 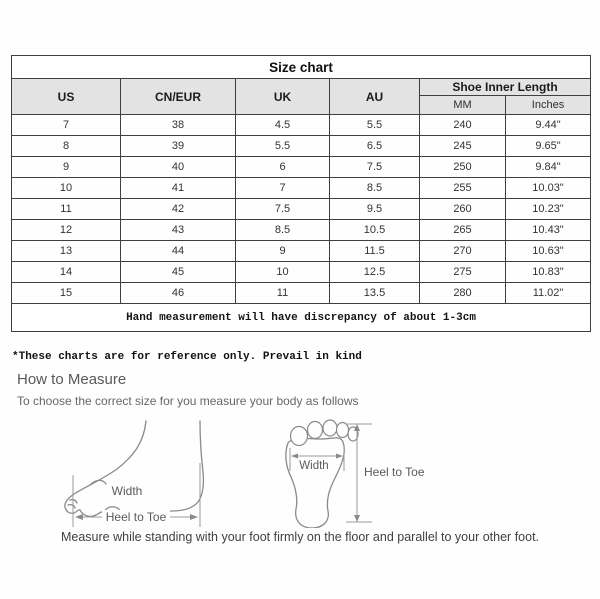 What do you see at coordinates (548, 293) in the screenshot?
I see `table-cell: 11.02"` at bounding box center [548, 293].